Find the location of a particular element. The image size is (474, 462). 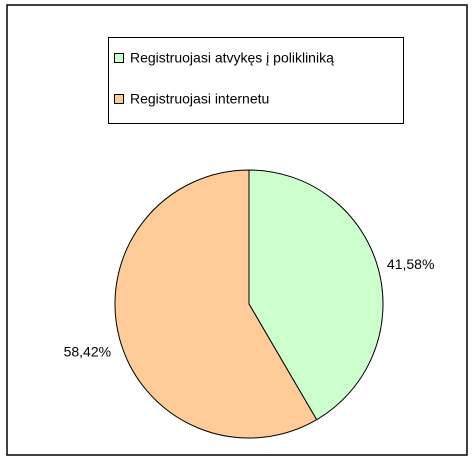

legend-box is located at coordinates (256, 80).